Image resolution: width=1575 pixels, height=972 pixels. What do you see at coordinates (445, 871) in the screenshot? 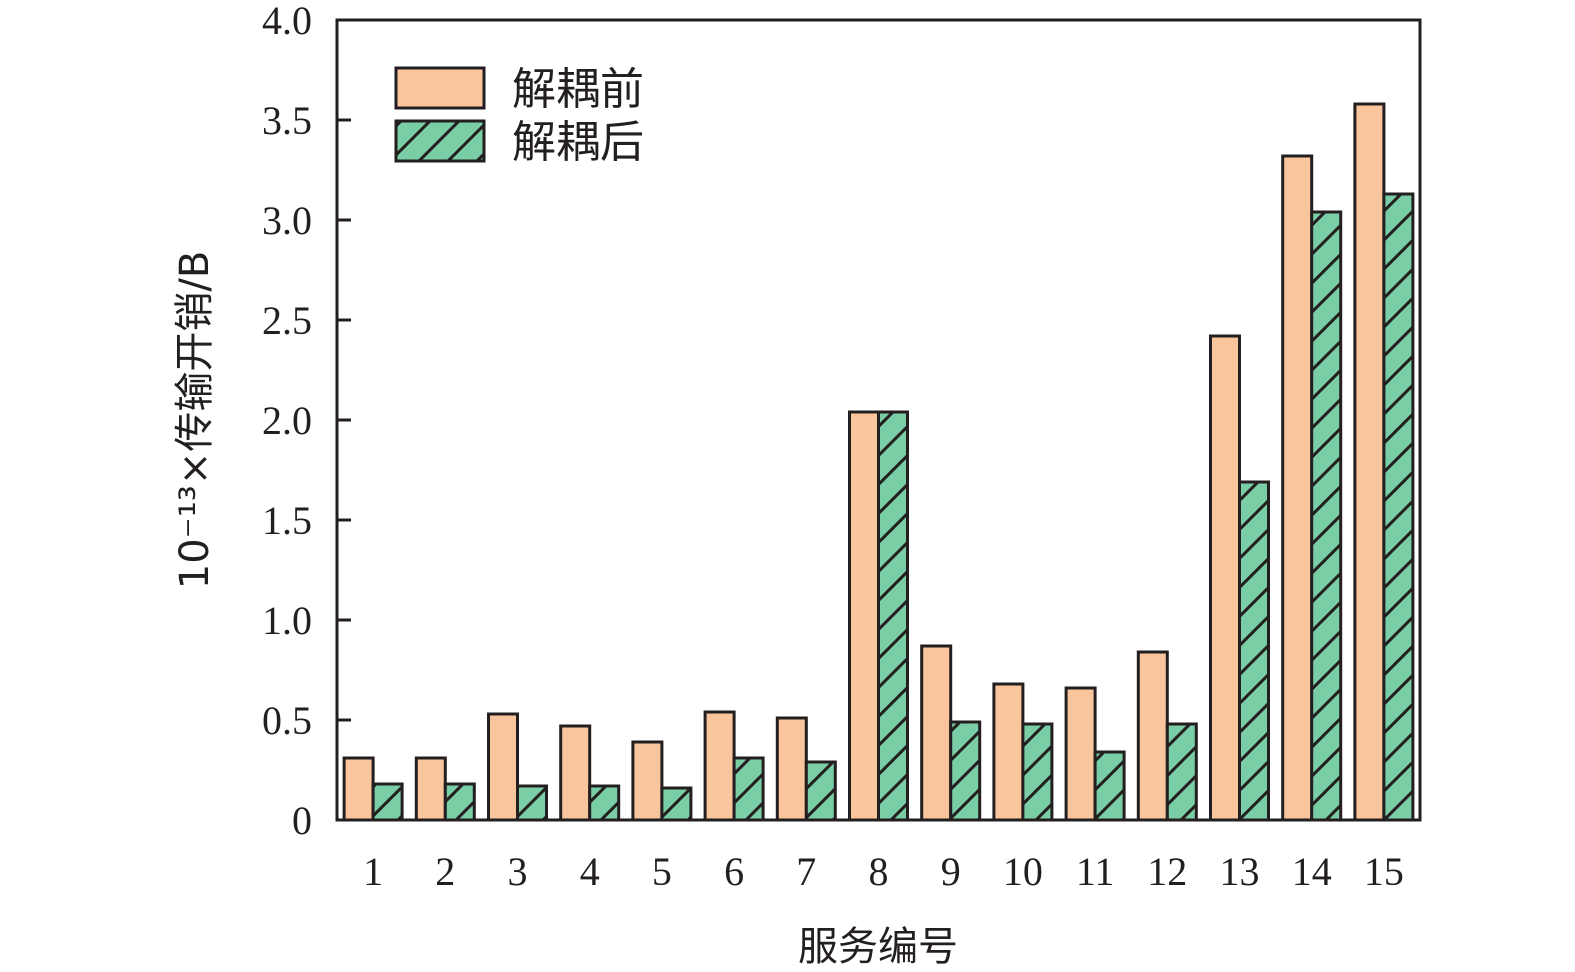
I see `x-tick-label-2: 2` at bounding box center [445, 871].